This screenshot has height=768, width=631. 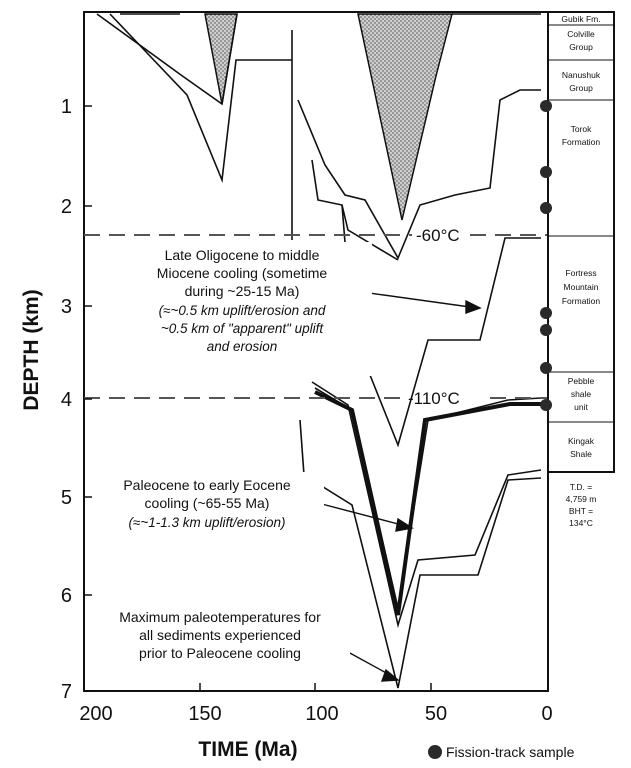 I want to click on y-tick-label: 1, so click(x=66, y=107).